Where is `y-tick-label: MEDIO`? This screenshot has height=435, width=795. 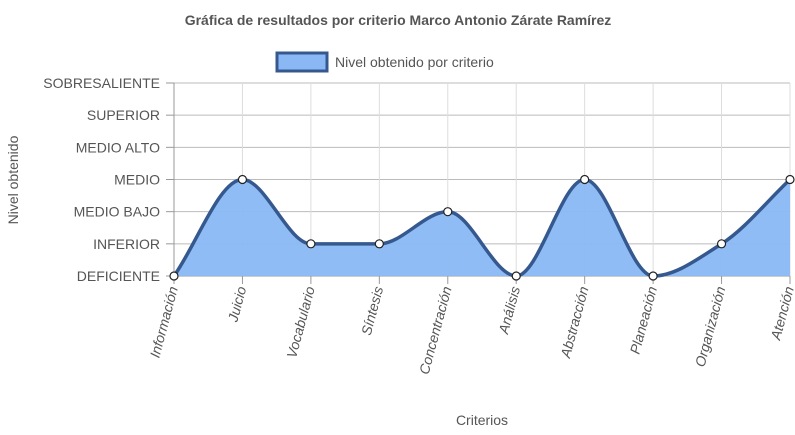 y-tick-label: MEDIO is located at coordinates (137, 180).